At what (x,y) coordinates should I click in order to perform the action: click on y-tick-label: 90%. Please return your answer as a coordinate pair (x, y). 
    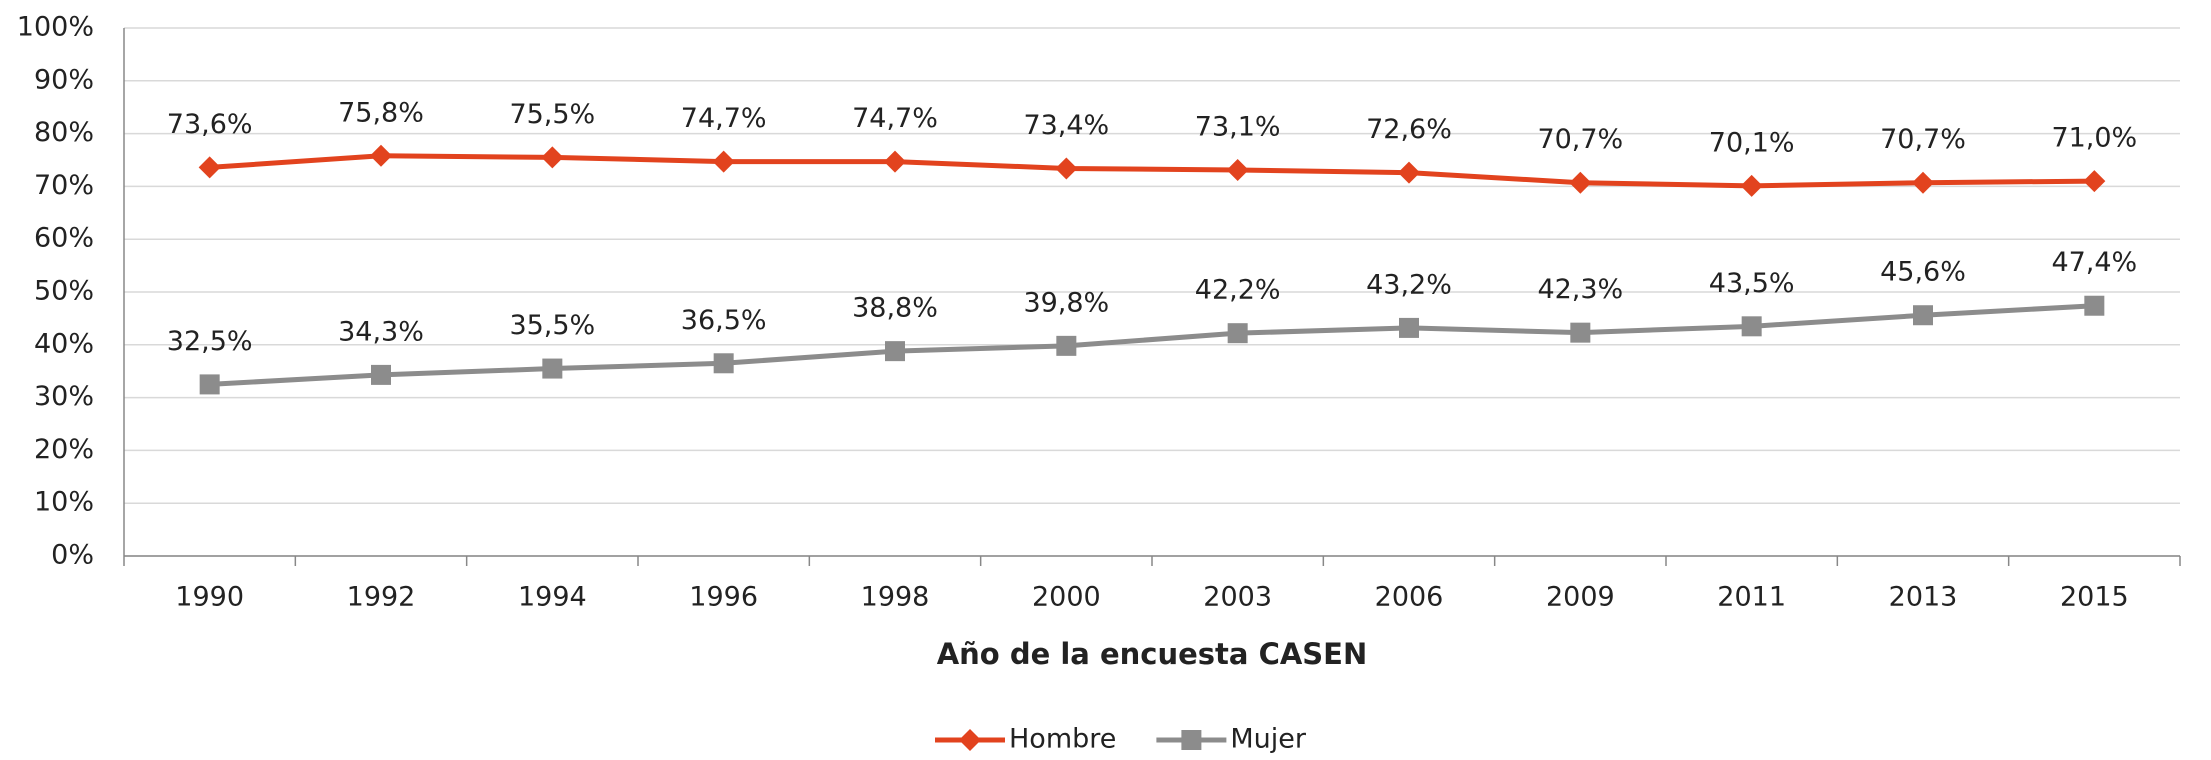
    Looking at the image, I should click on (64, 79).